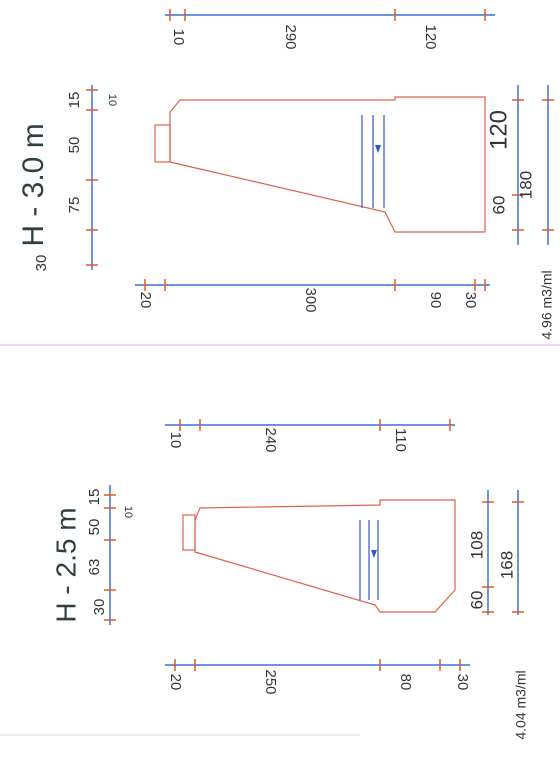  What do you see at coordinates (74, 205) in the screenshot?
I see `dimension-label: 75` at bounding box center [74, 205].